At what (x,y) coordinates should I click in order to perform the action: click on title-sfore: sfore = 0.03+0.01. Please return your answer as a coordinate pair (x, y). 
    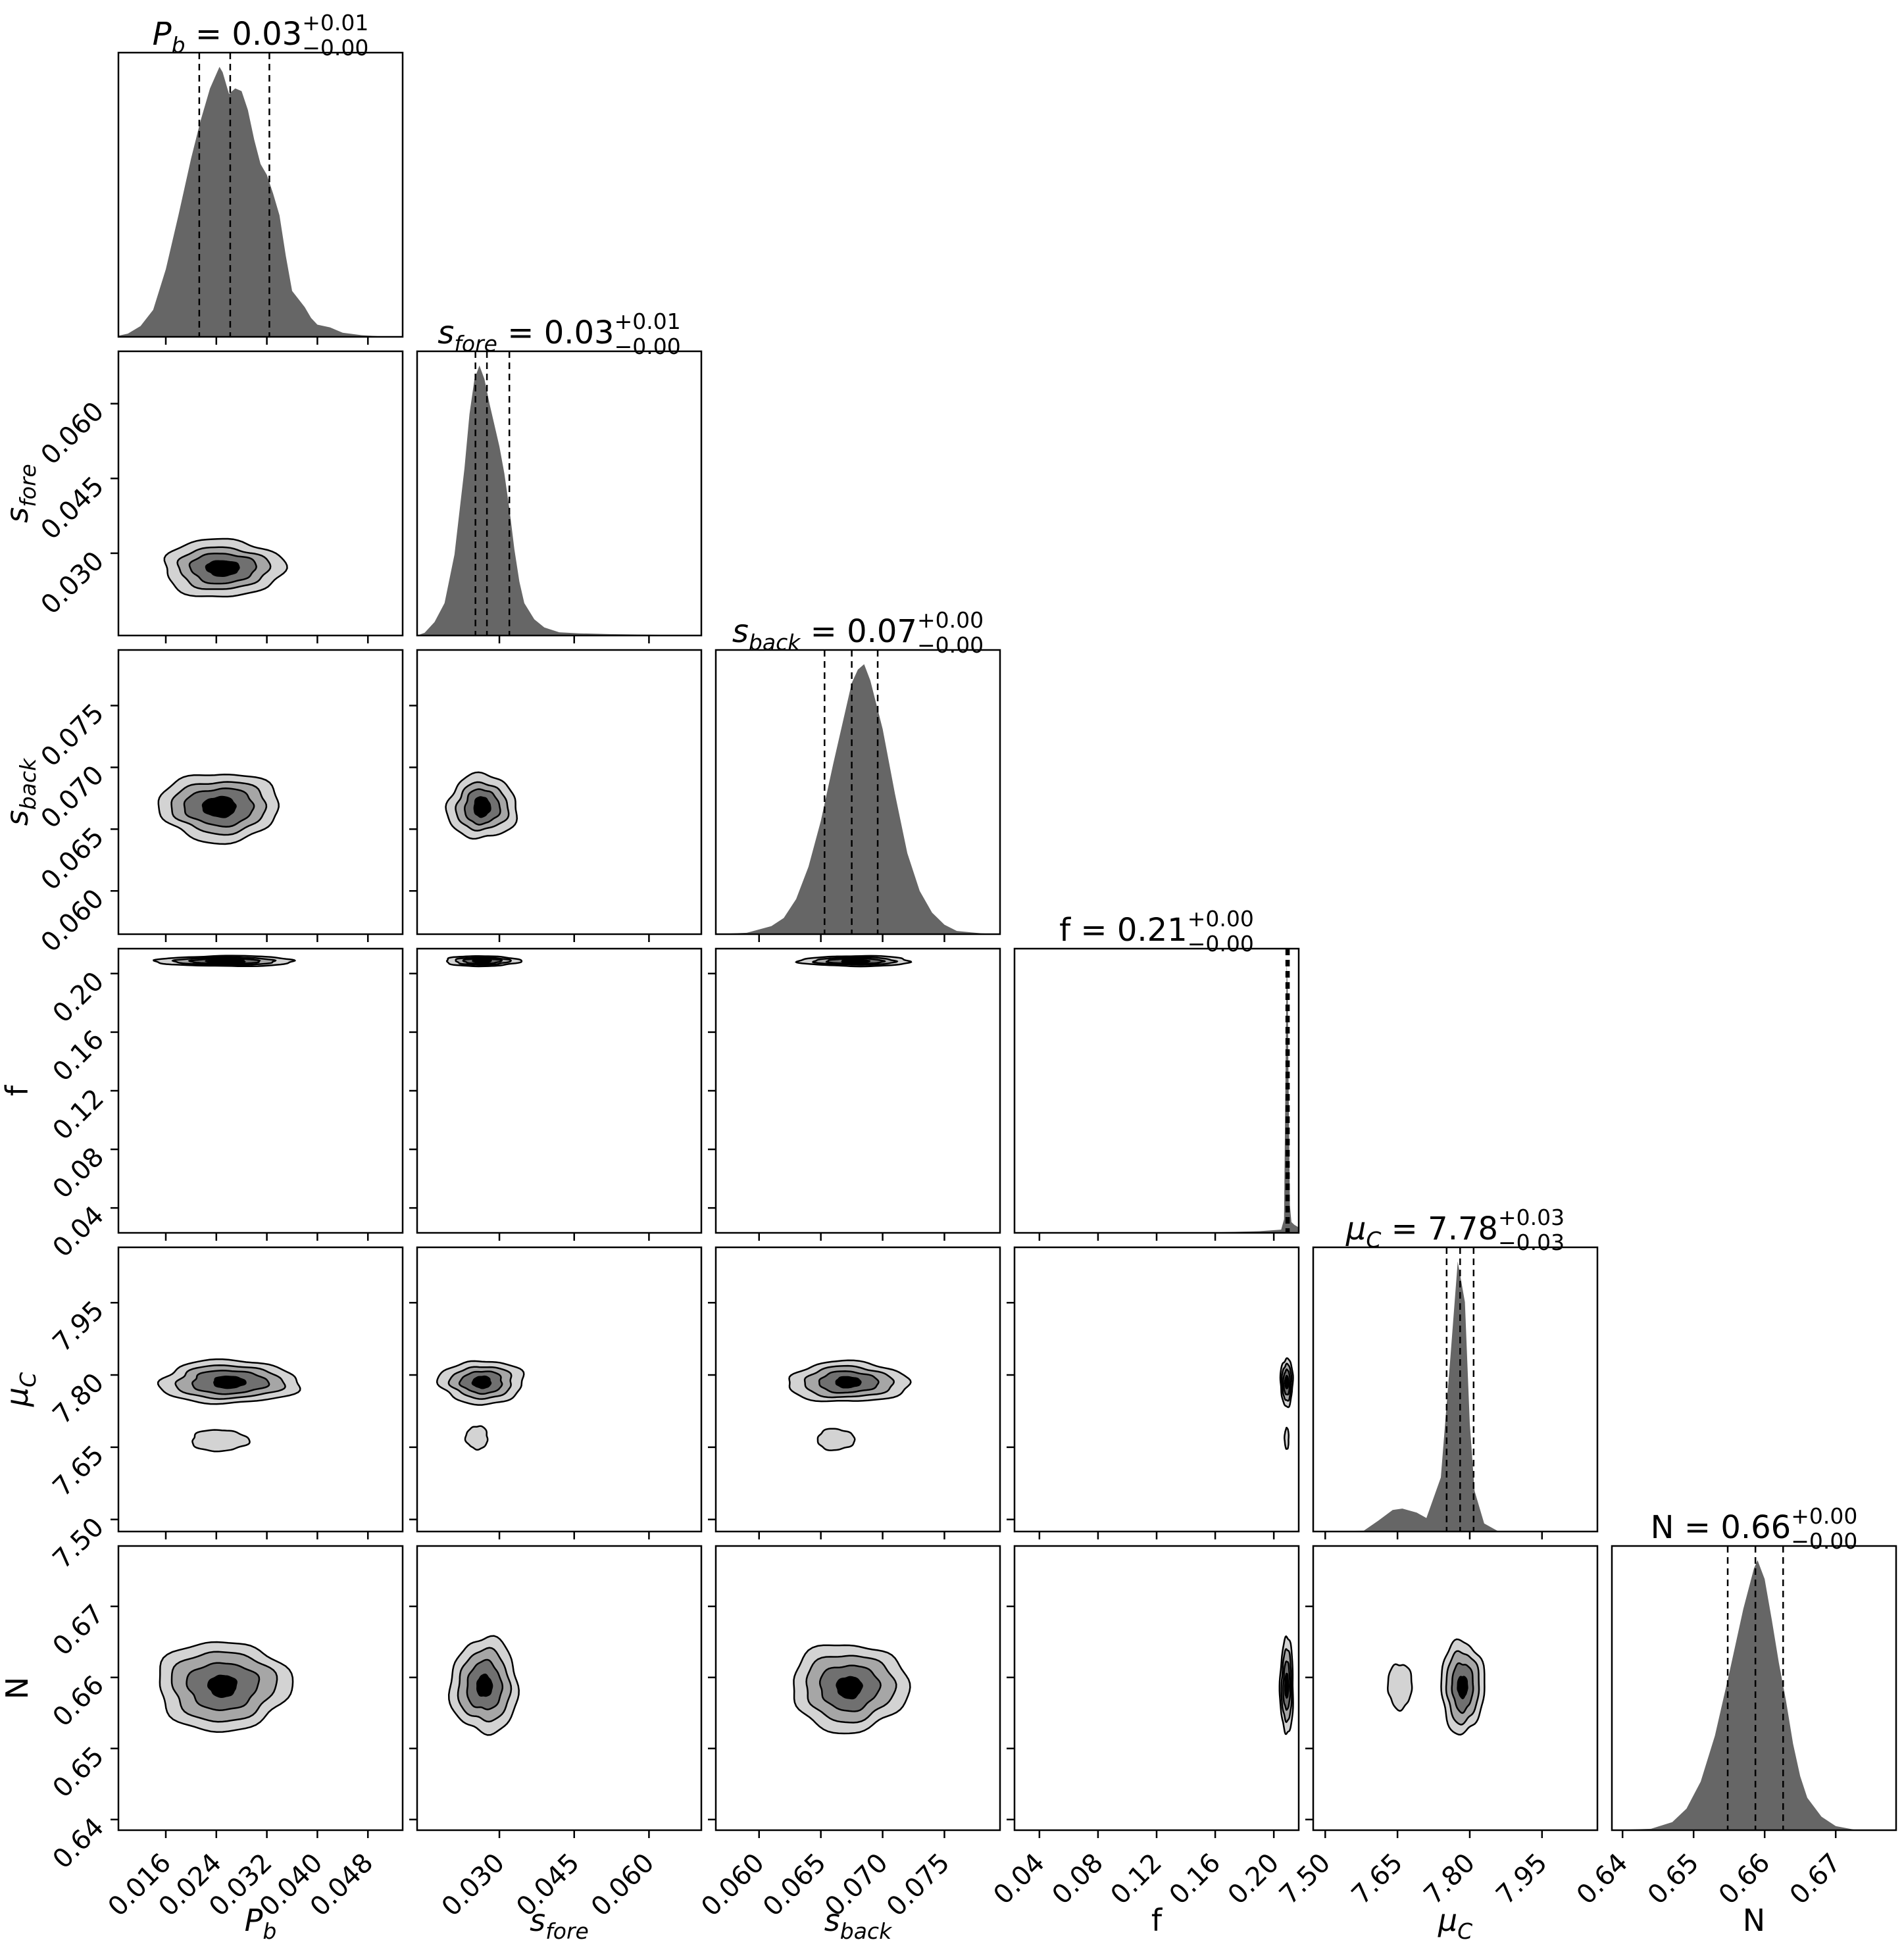
    Looking at the image, I should click on (559, 333).